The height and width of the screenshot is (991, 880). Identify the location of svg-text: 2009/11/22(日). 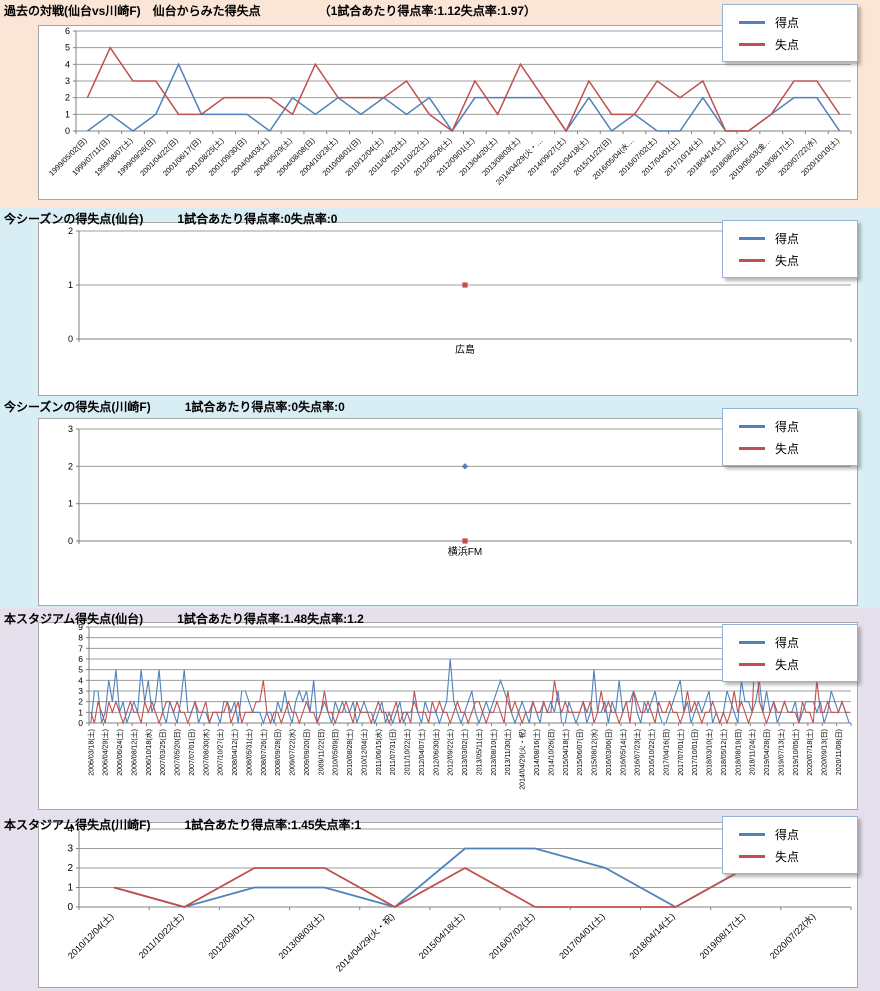
(321, 752).